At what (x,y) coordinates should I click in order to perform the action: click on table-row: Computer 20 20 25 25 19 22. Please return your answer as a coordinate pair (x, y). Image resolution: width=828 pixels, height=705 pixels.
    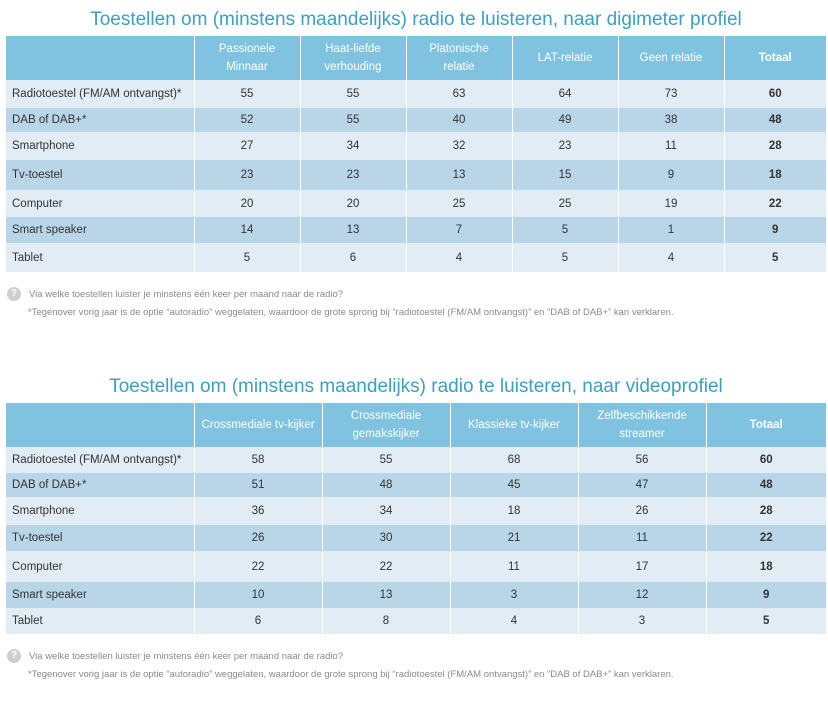
    Looking at the image, I should click on (416, 203).